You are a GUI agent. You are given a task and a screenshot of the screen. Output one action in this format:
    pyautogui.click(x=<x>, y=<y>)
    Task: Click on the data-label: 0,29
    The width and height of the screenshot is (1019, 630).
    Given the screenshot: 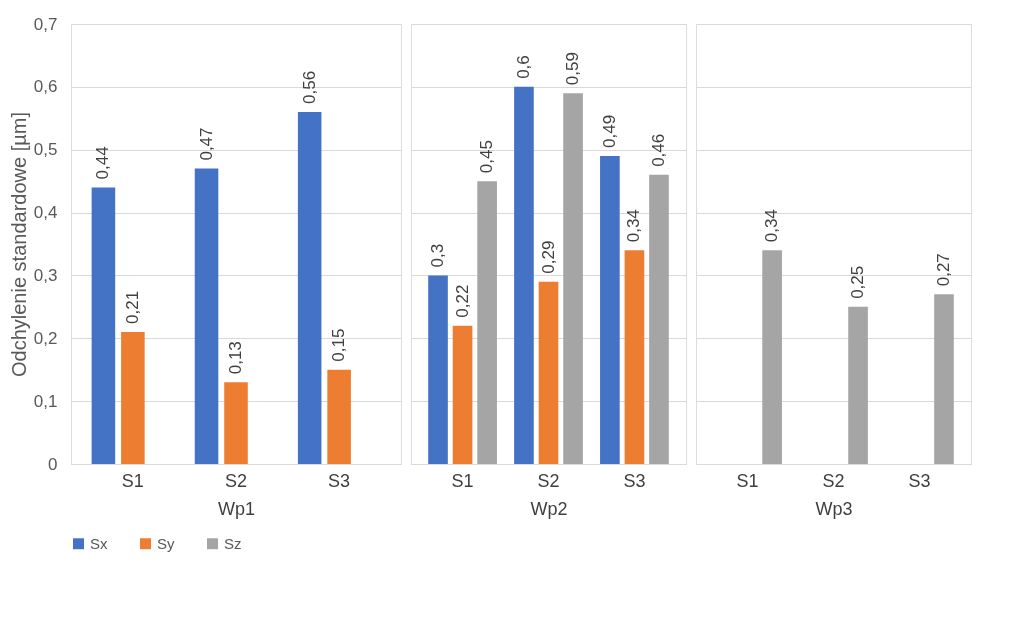 What is the action you would take?
    pyautogui.click(x=548, y=257)
    